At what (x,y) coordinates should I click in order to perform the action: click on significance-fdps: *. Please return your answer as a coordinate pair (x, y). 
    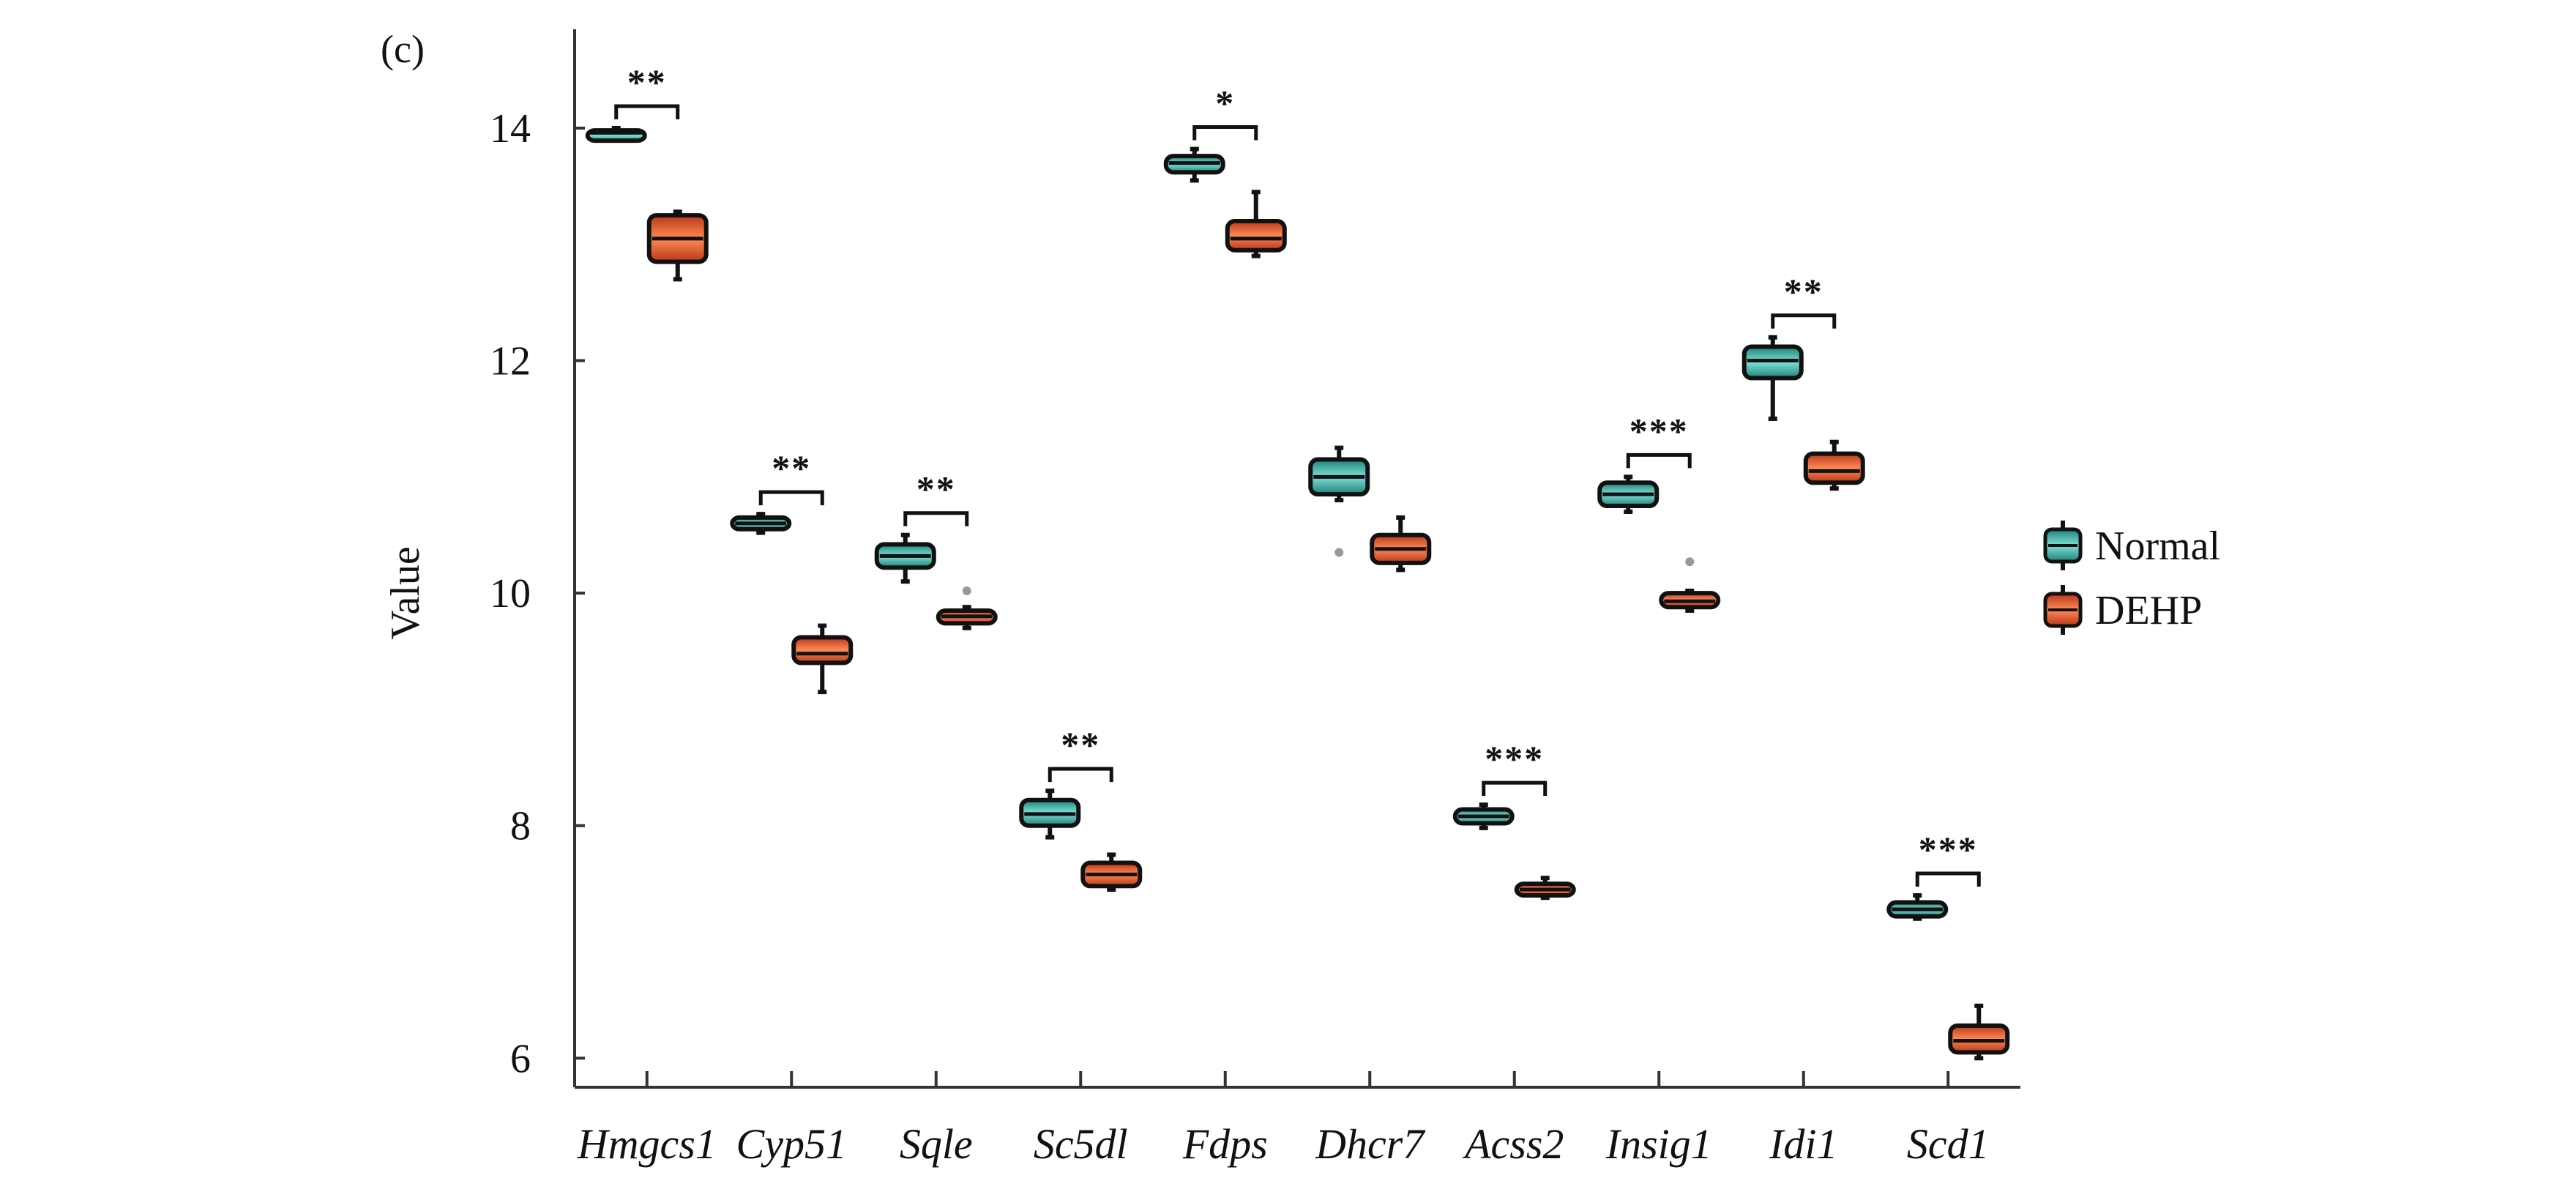
    Looking at the image, I should click on (1225, 112).